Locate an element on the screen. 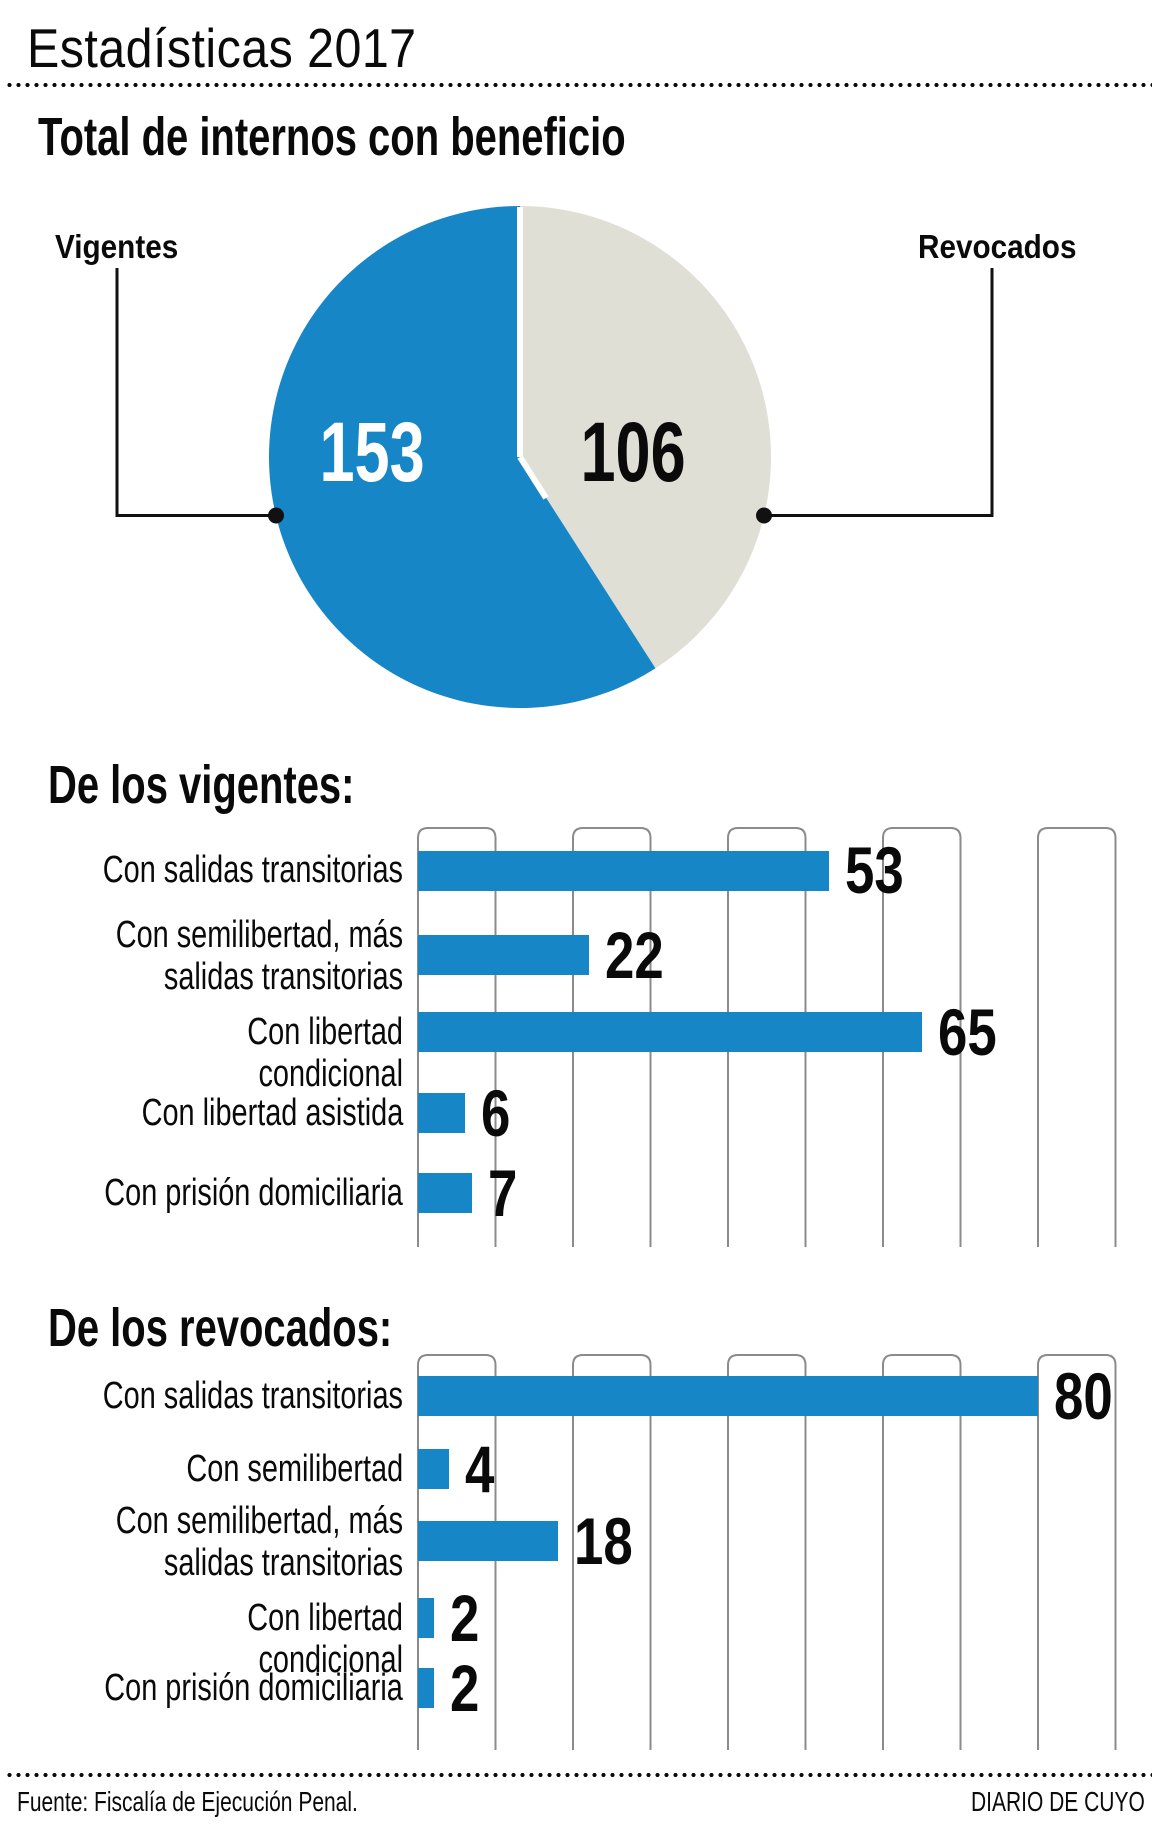 Image resolution: width=1157 pixels, height=1828 pixels. leader-dot-revocados is located at coordinates (764, 515).